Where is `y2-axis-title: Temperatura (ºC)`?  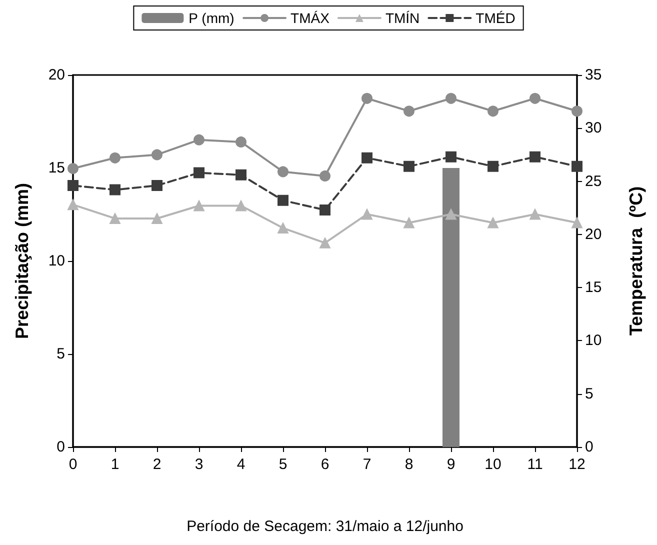 y2-axis-title: Temperatura (ºC) is located at coordinates (636, 261).